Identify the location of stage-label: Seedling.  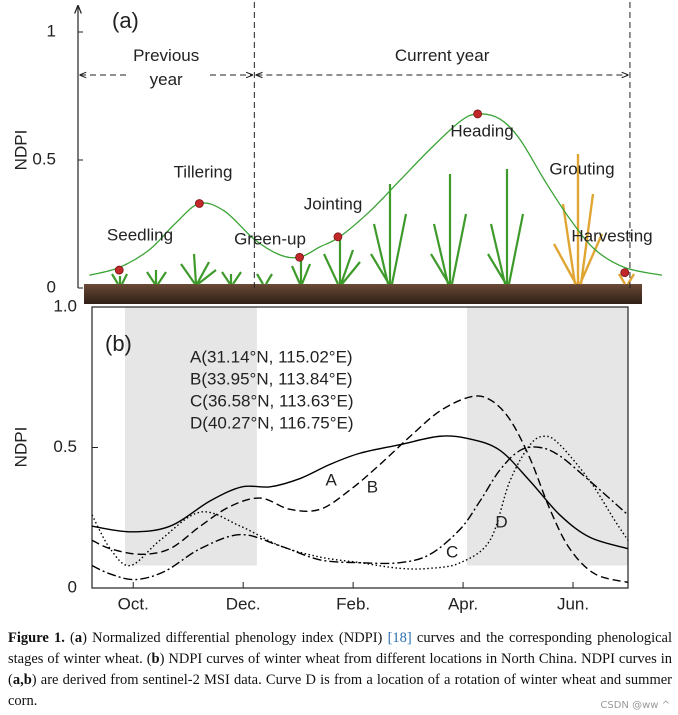
(140, 234).